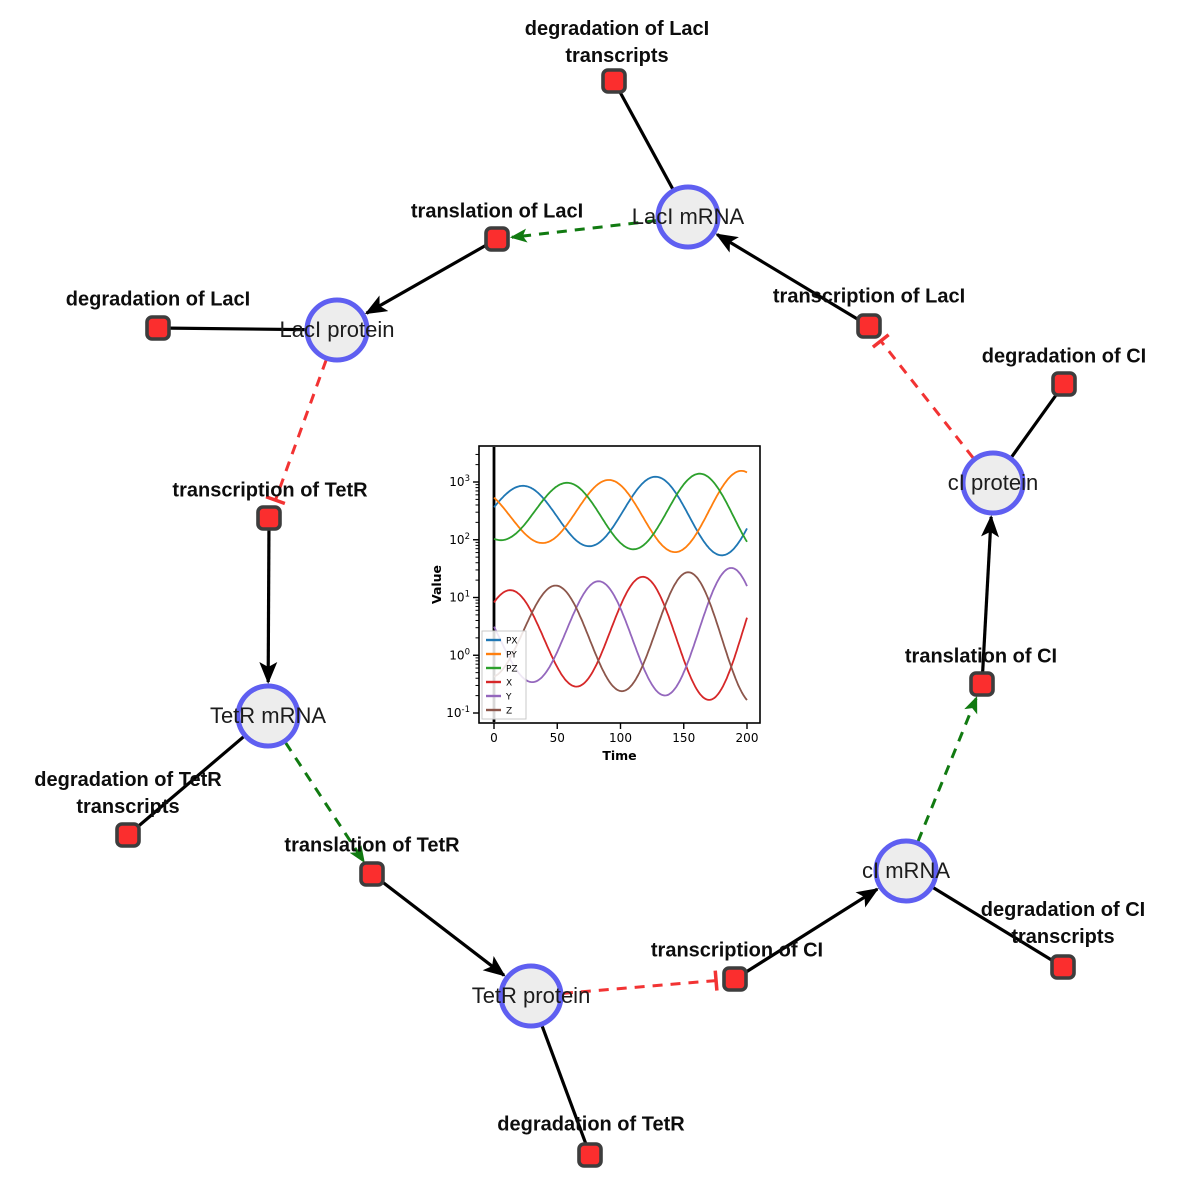  What do you see at coordinates (431, 276) in the screenshot?
I see `edge-product-r_transl_laci-to-laci_prot` at bounding box center [431, 276].